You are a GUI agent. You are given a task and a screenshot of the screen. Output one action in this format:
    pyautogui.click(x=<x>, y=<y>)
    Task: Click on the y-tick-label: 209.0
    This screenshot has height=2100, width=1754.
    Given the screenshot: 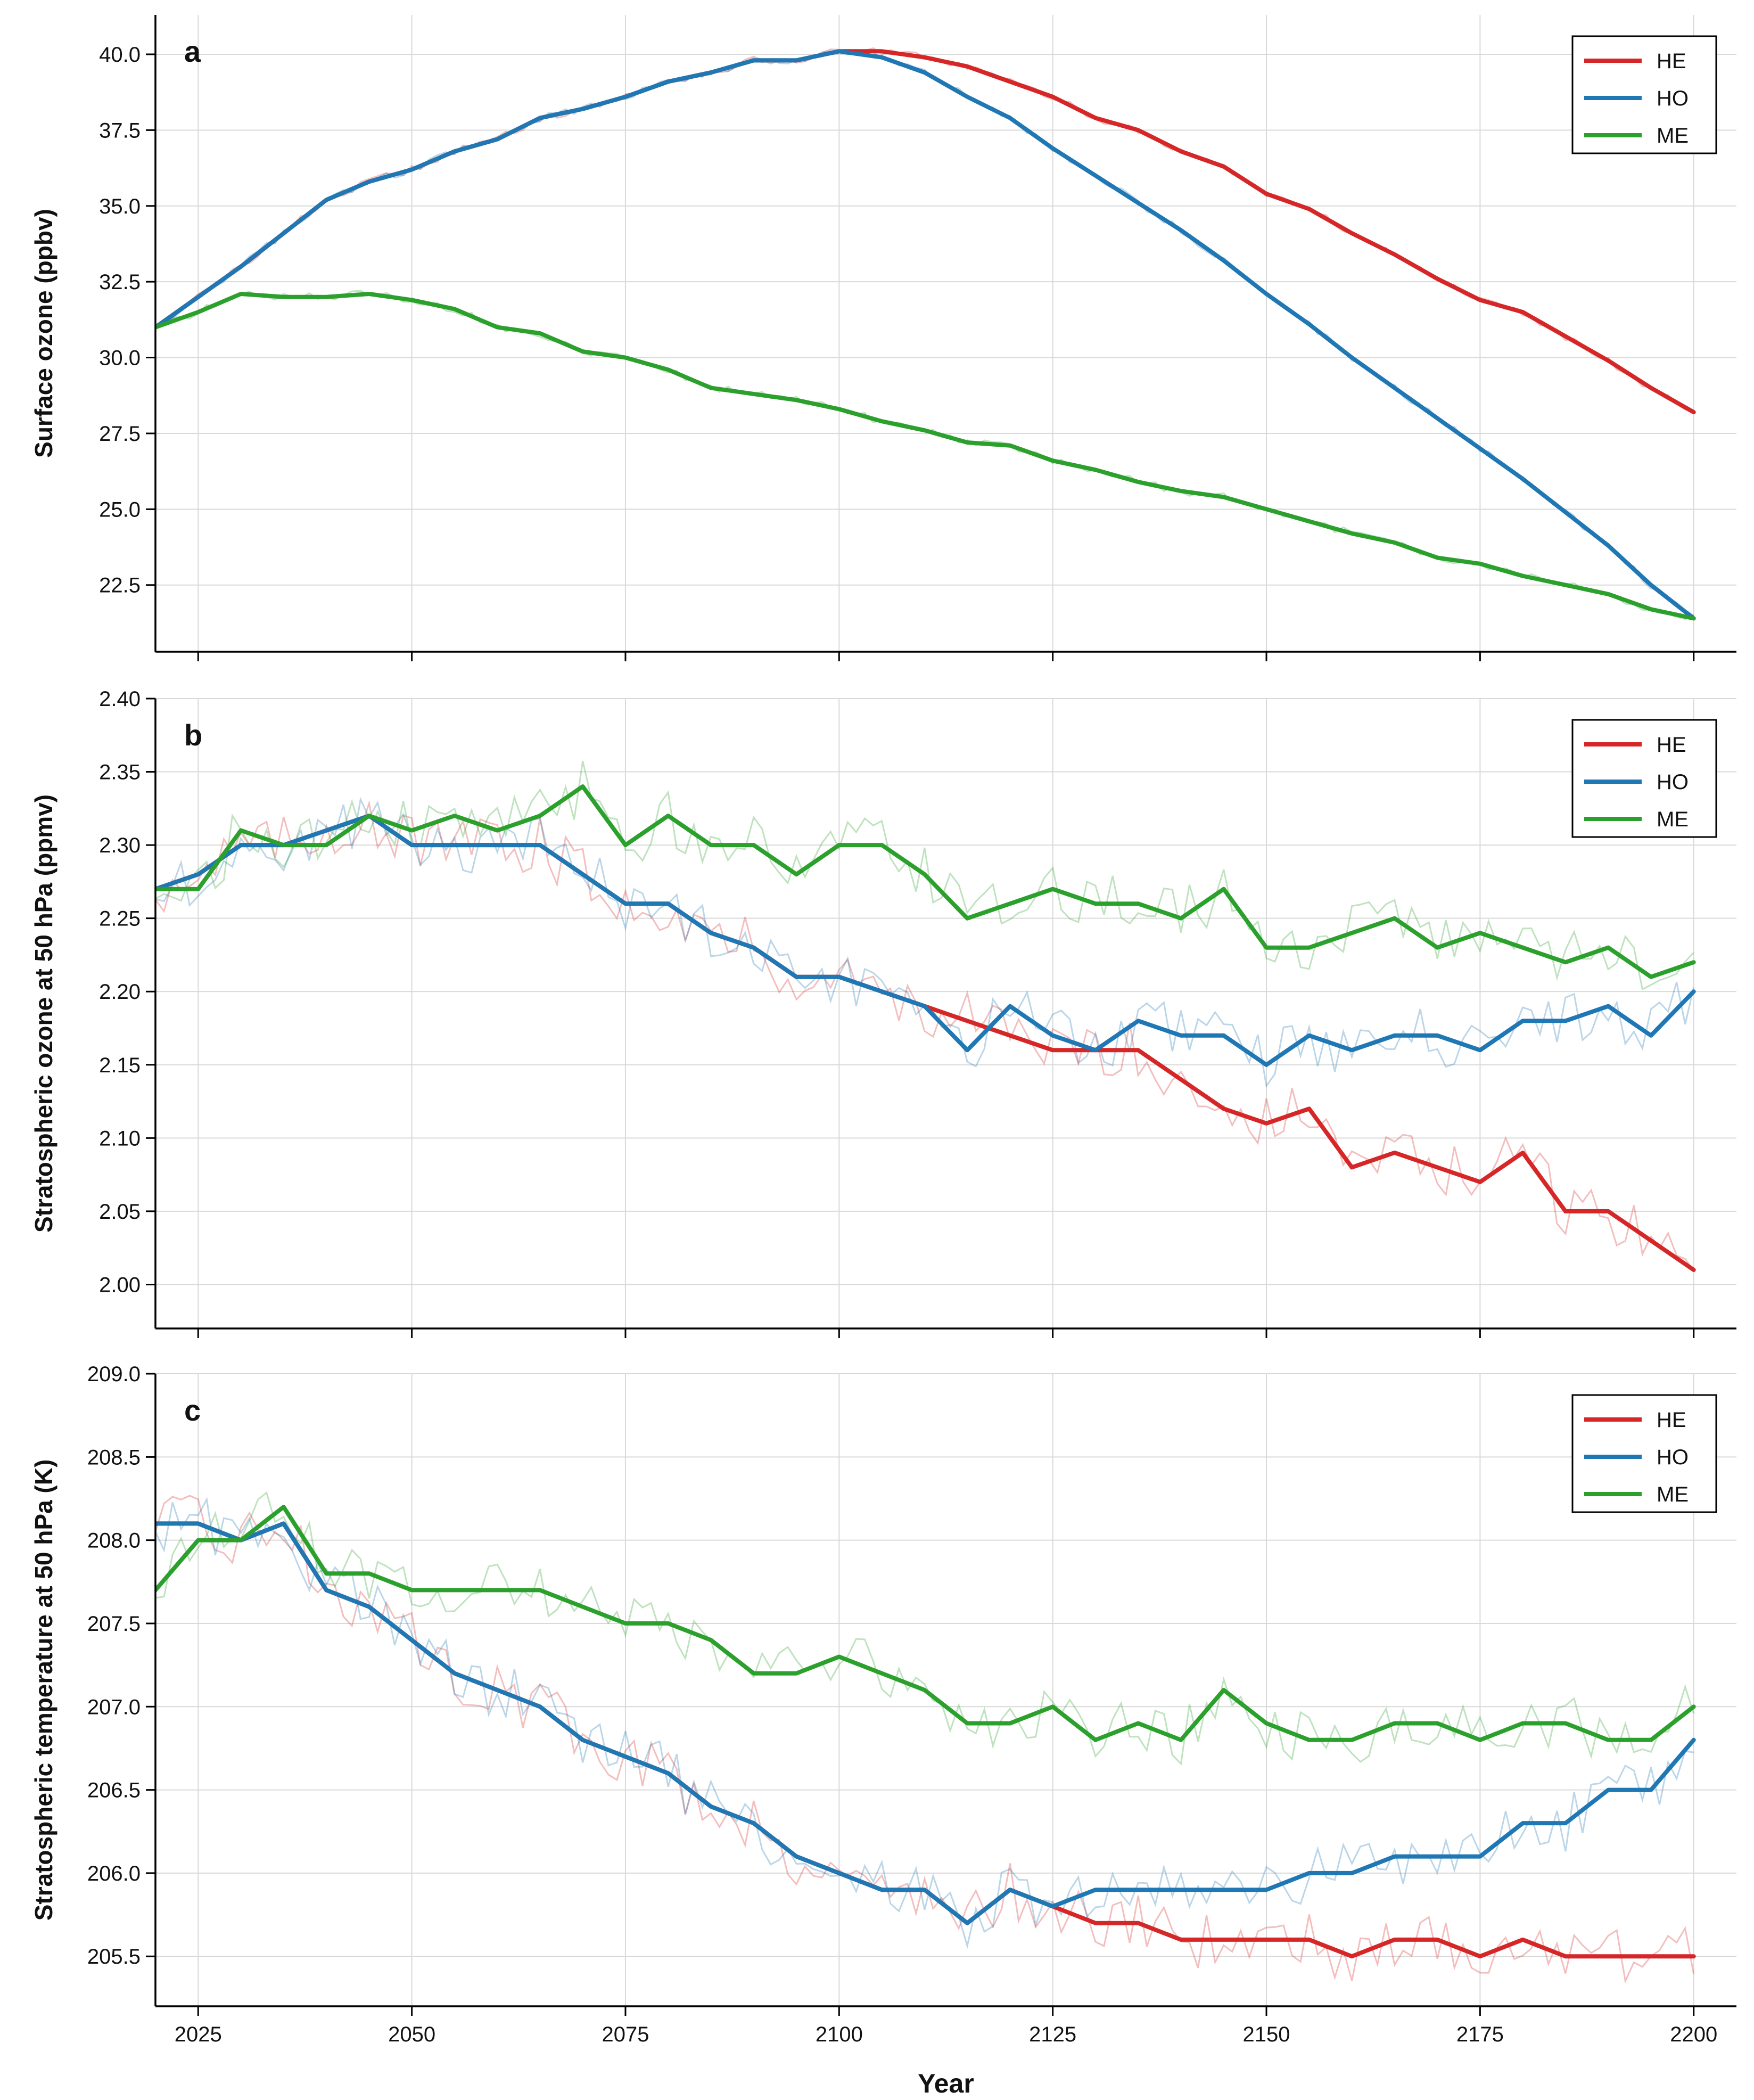 What is the action you would take?
    pyautogui.click(x=114, y=1374)
    